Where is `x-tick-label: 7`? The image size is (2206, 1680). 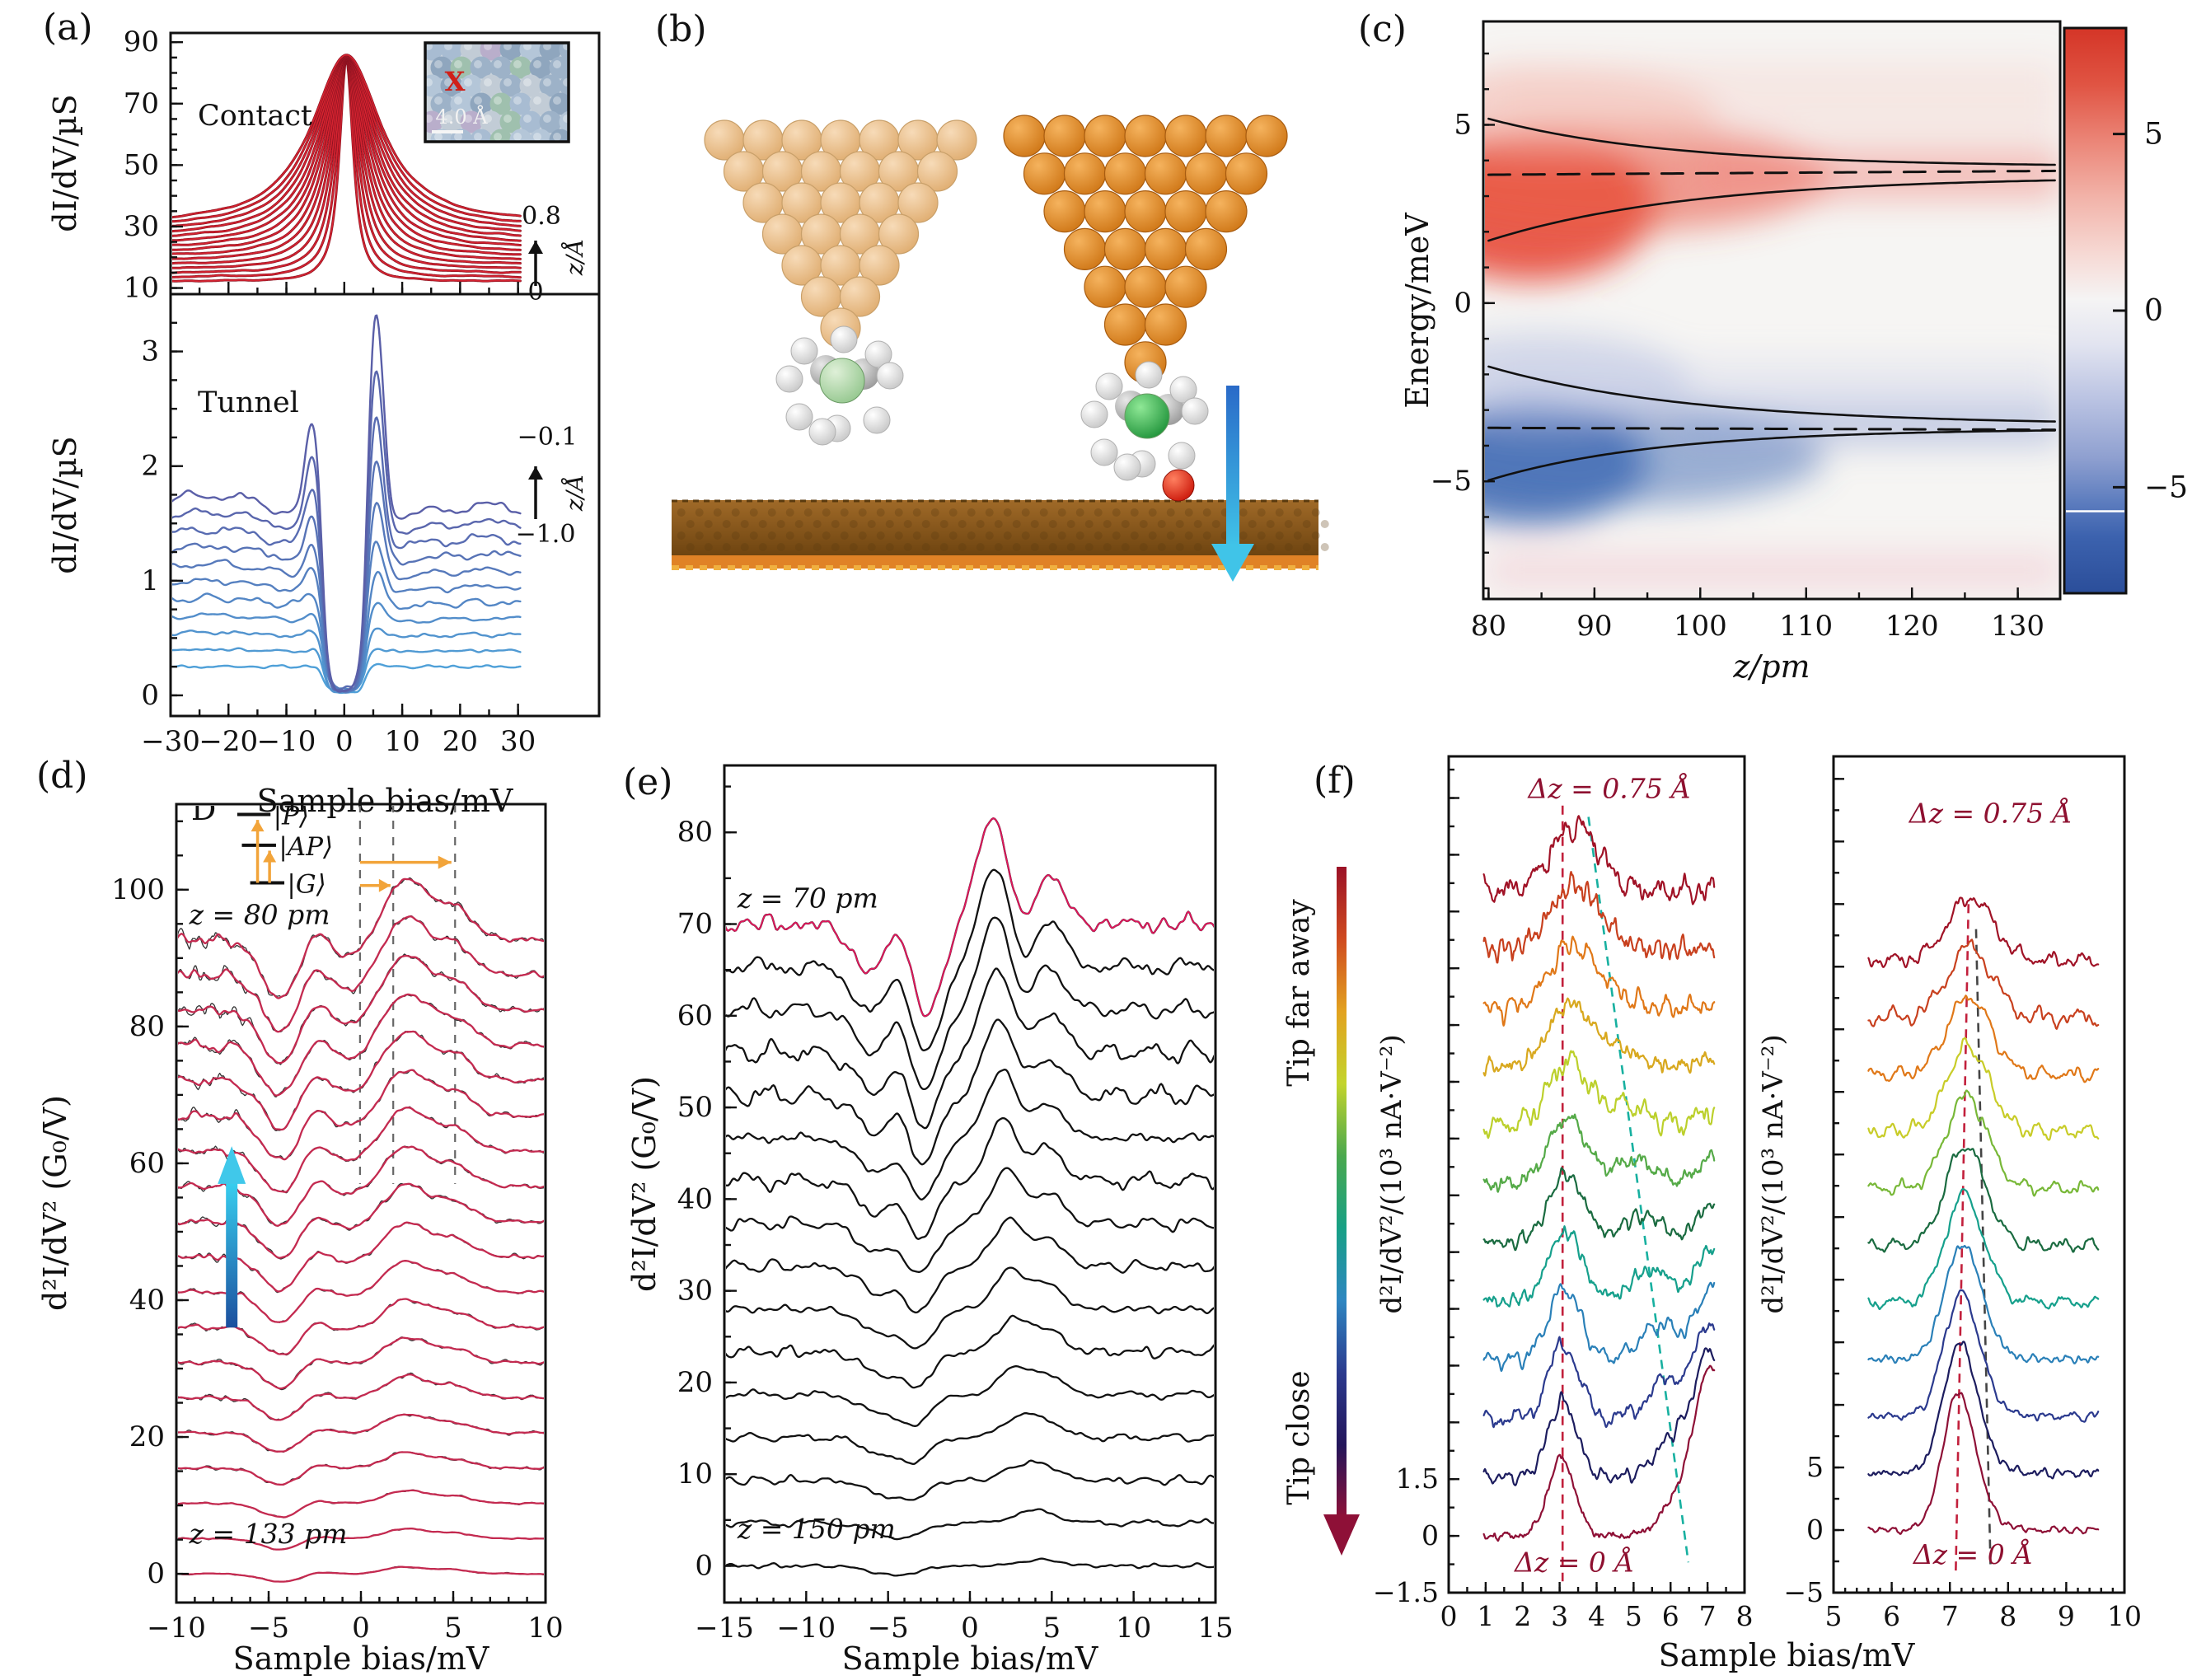 x-tick-label: 7 is located at coordinates (1708, 1616).